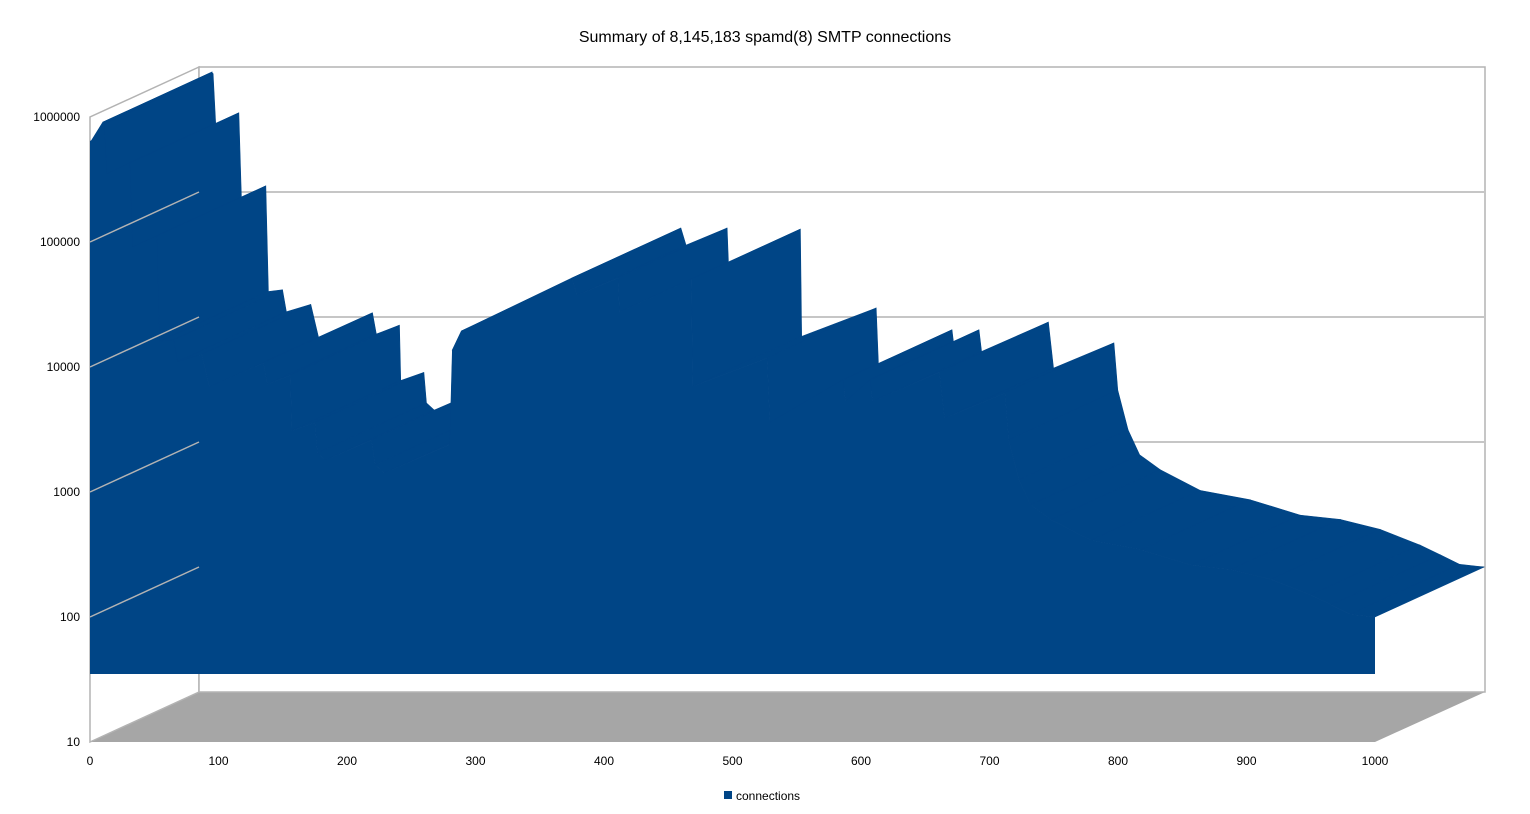 The image size is (1530, 814). Describe the element at coordinates (787, 717) in the screenshot. I see `chart-floor` at that location.